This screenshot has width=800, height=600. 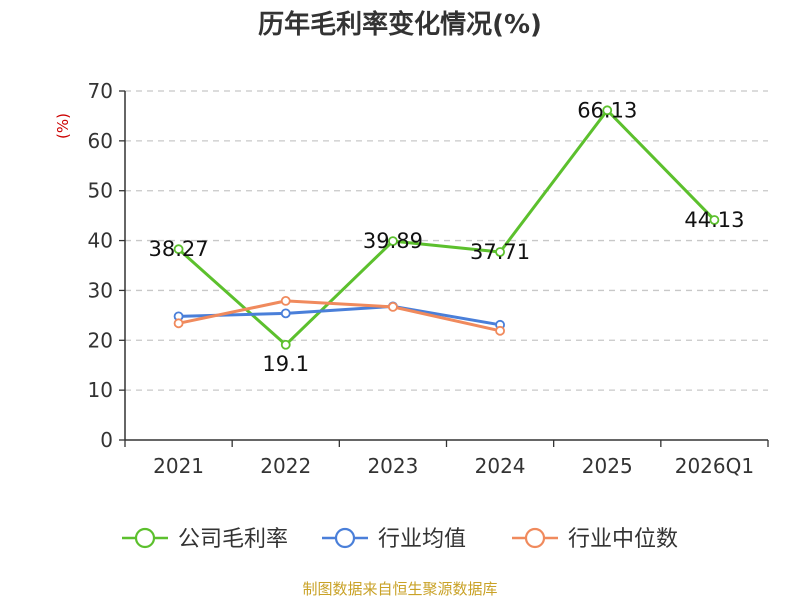 What do you see at coordinates (714, 466) in the screenshot?
I see `x-tick-label: 2026Q1` at bounding box center [714, 466].